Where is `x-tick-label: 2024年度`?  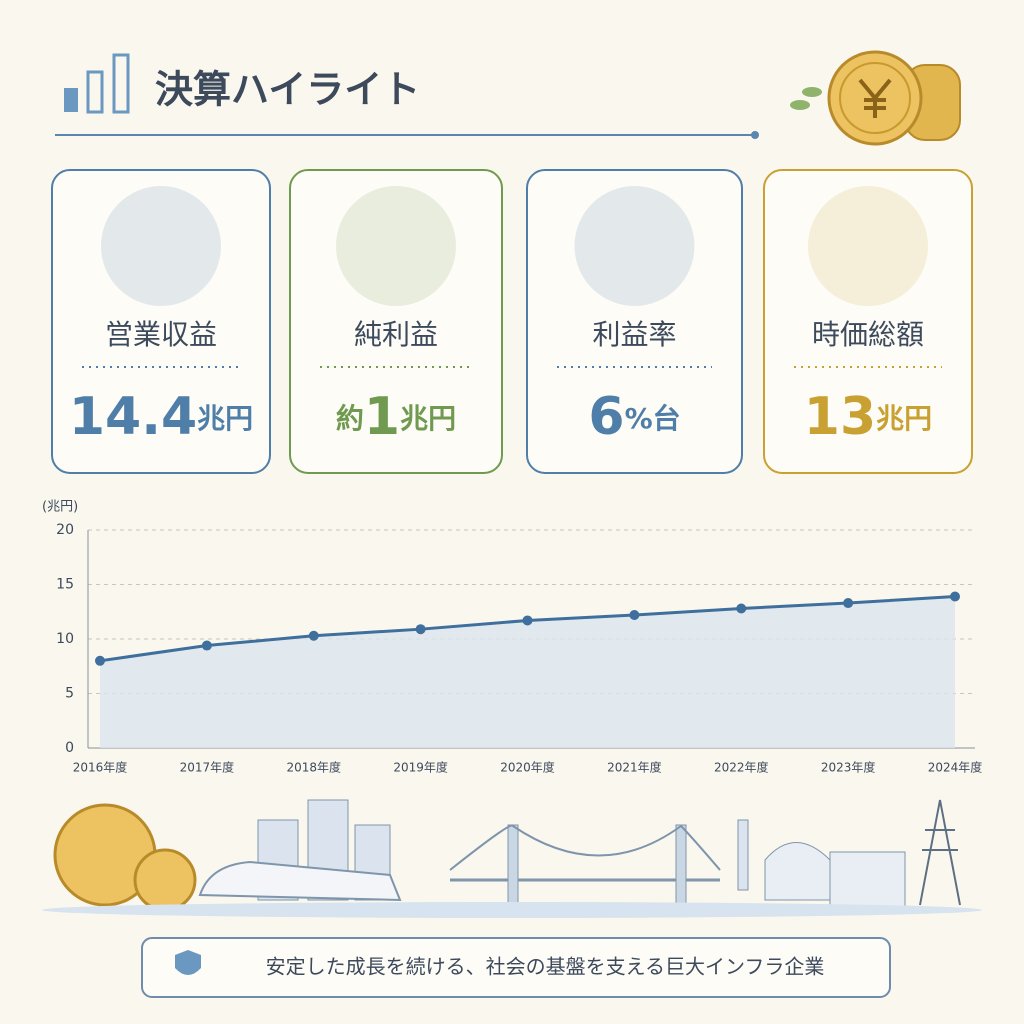
x-tick-label: 2024年度 is located at coordinates (955, 767).